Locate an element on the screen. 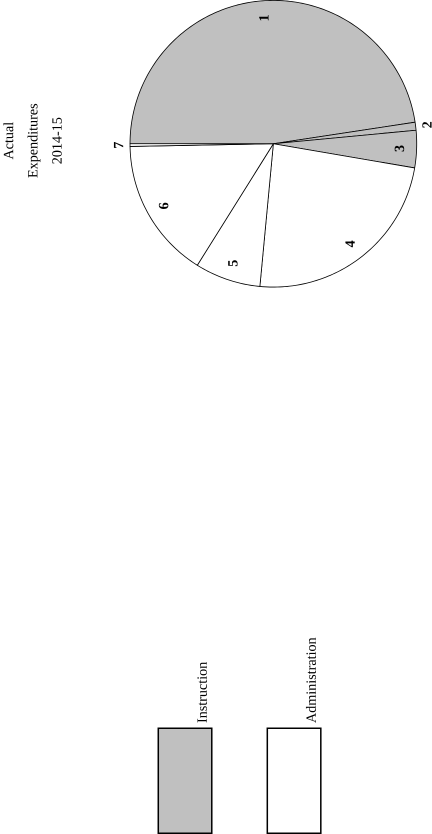  text: Administration is located at coordinates (311, 680).